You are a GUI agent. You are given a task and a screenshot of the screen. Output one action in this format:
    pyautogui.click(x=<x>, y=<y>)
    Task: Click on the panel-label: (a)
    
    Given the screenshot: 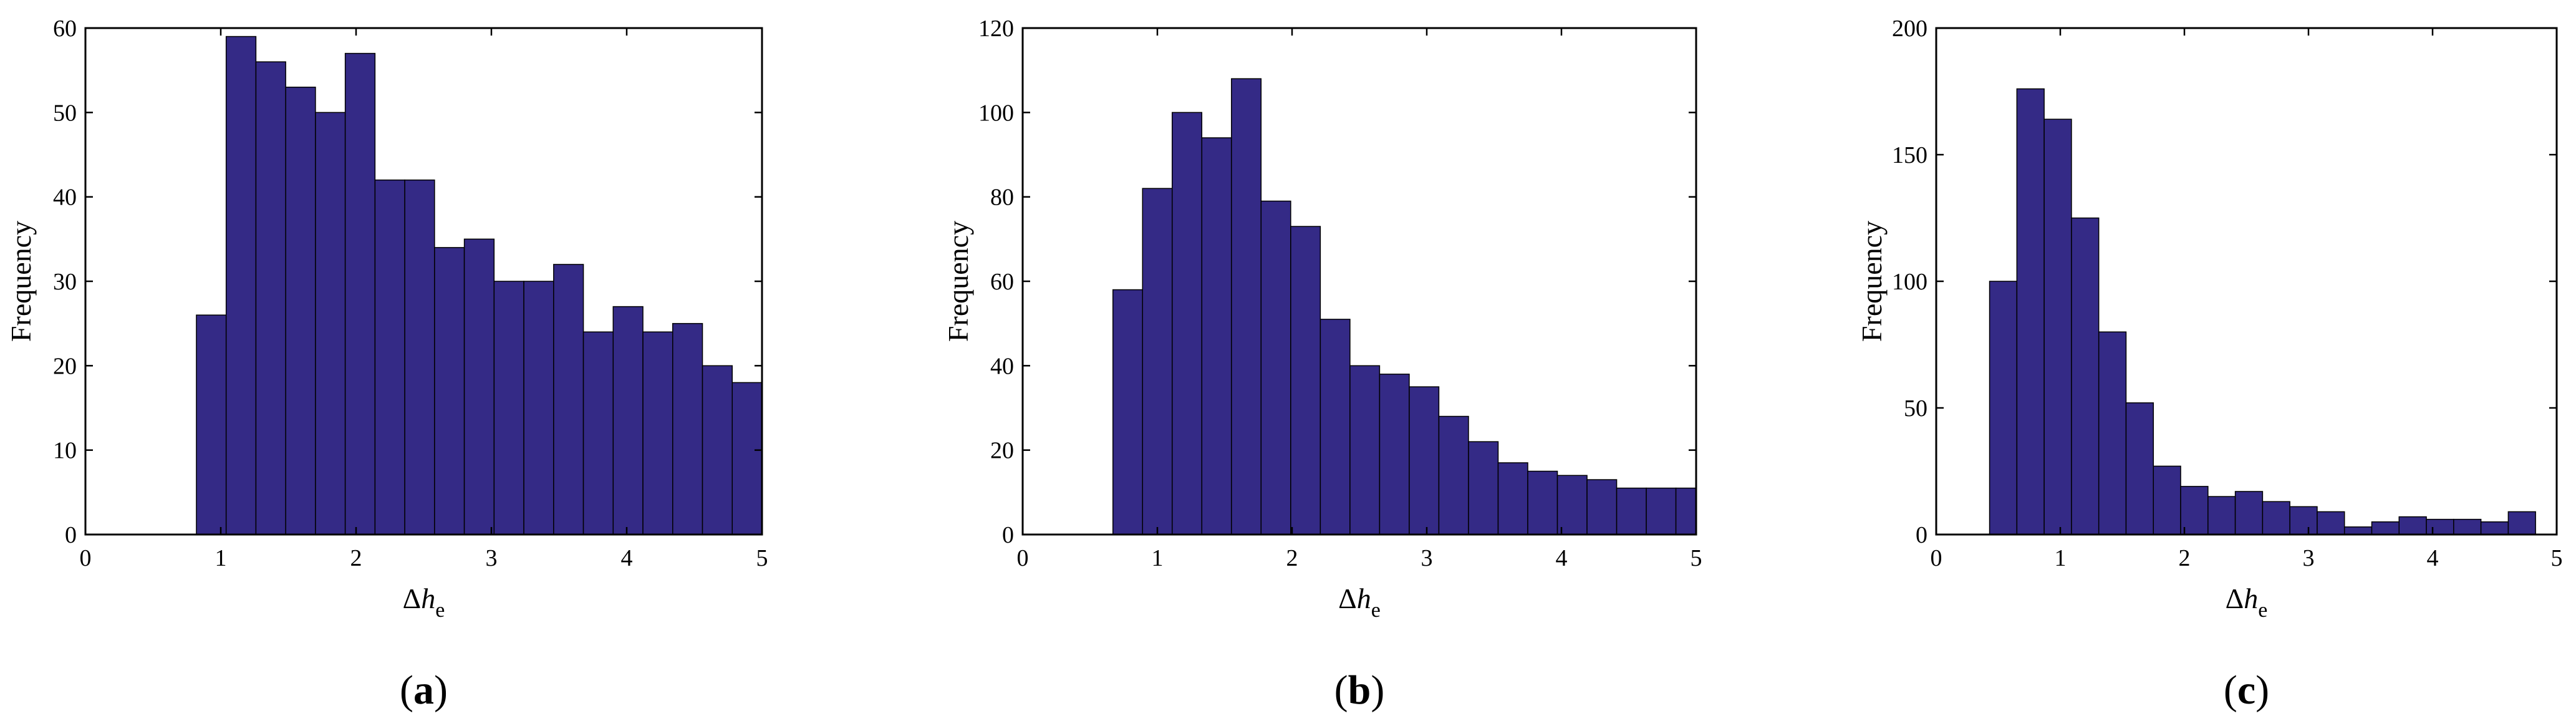 What is the action you would take?
    pyautogui.click(x=424, y=690)
    